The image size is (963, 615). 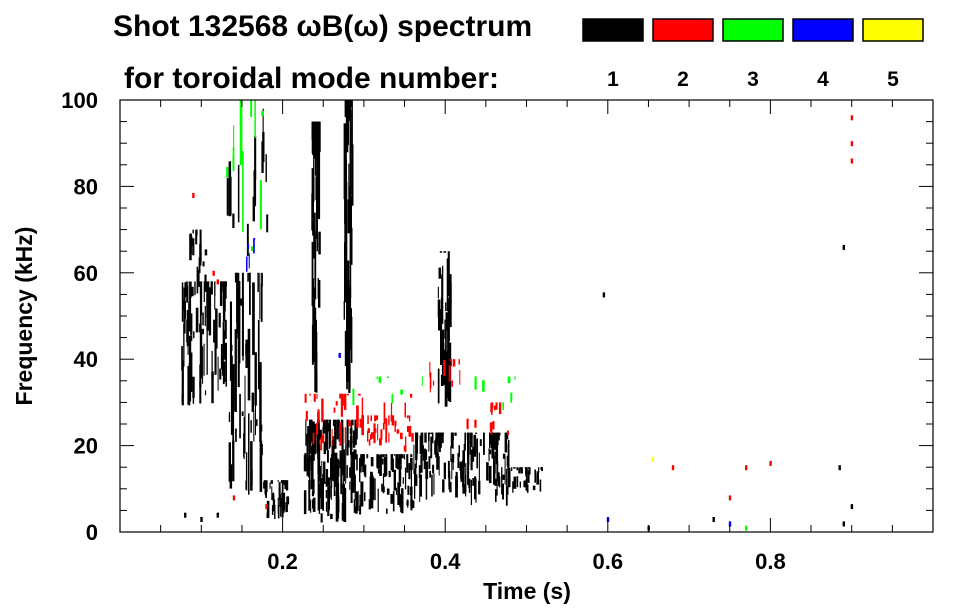 I want to click on chart-title-line2: for toroidal mode number:, so click(x=311, y=78).